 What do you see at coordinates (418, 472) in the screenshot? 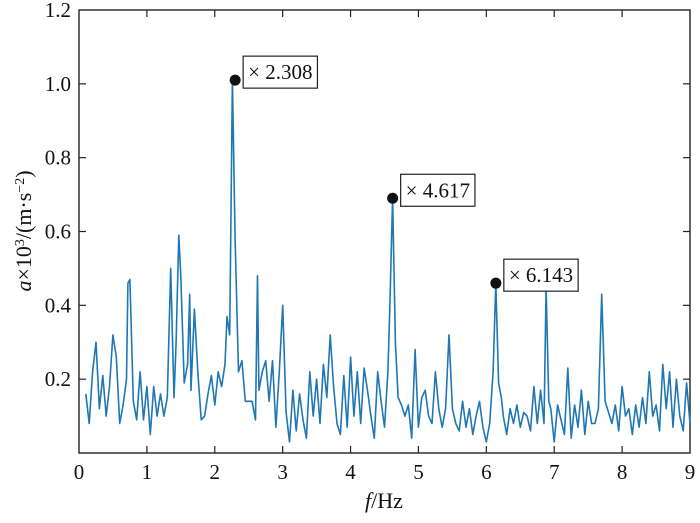
I see `x-tick-label: 5` at bounding box center [418, 472].